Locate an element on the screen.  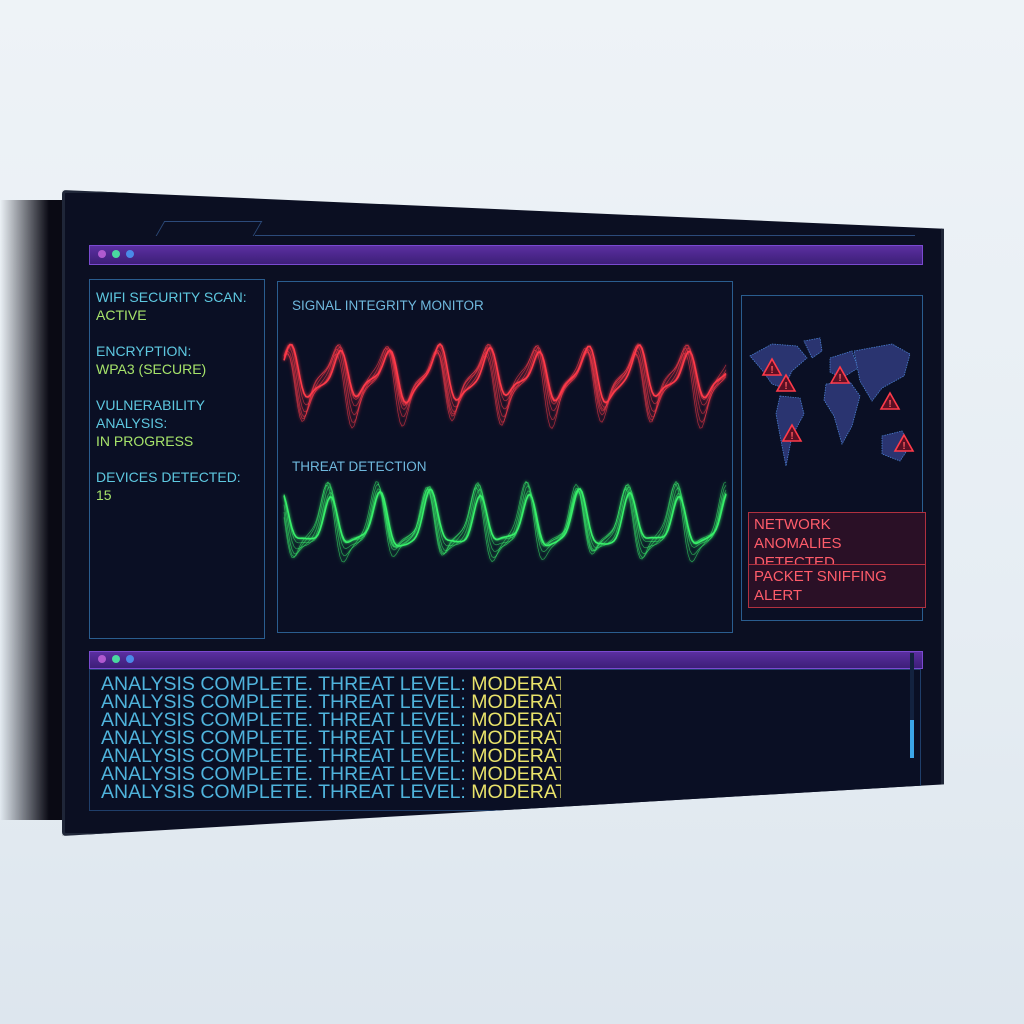
signal-waveform is located at coordinates (505, 386).